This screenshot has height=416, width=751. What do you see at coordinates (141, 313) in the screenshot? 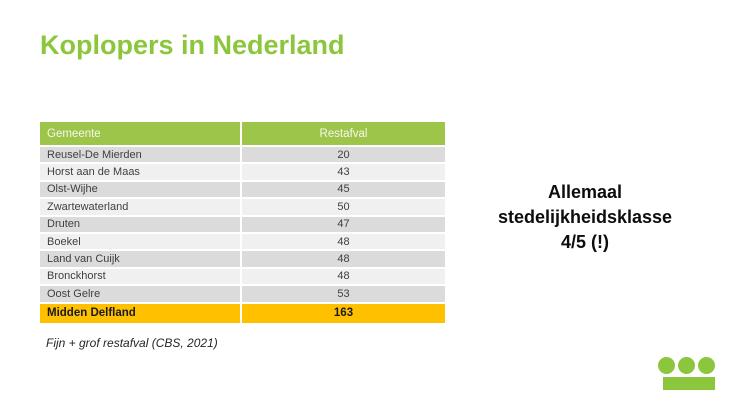
I see `cell-gemeente: Midden Delfland` at bounding box center [141, 313].